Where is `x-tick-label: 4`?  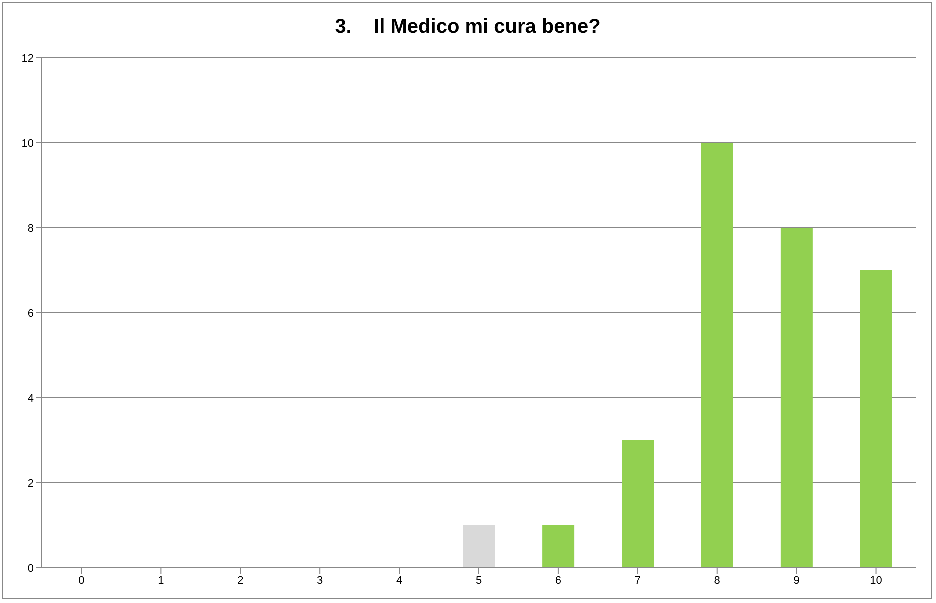
x-tick-label: 4 is located at coordinates (399, 580).